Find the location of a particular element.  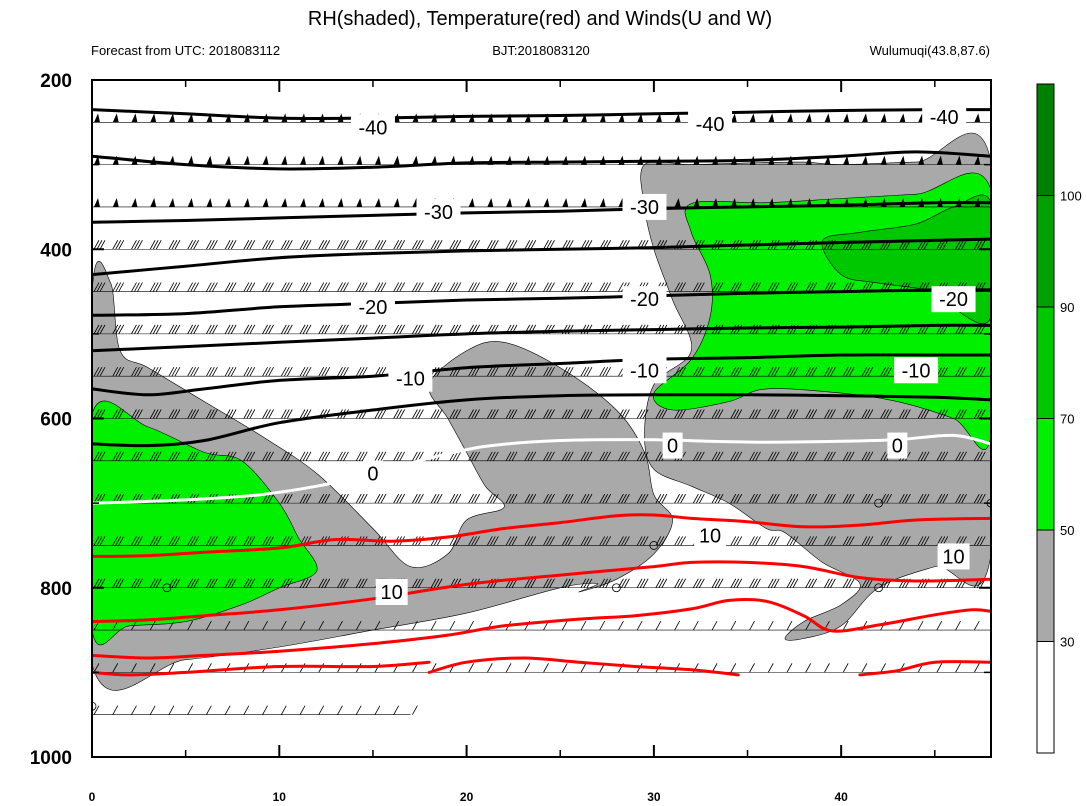

colorbar-box is located at coordinates (1045, 697).